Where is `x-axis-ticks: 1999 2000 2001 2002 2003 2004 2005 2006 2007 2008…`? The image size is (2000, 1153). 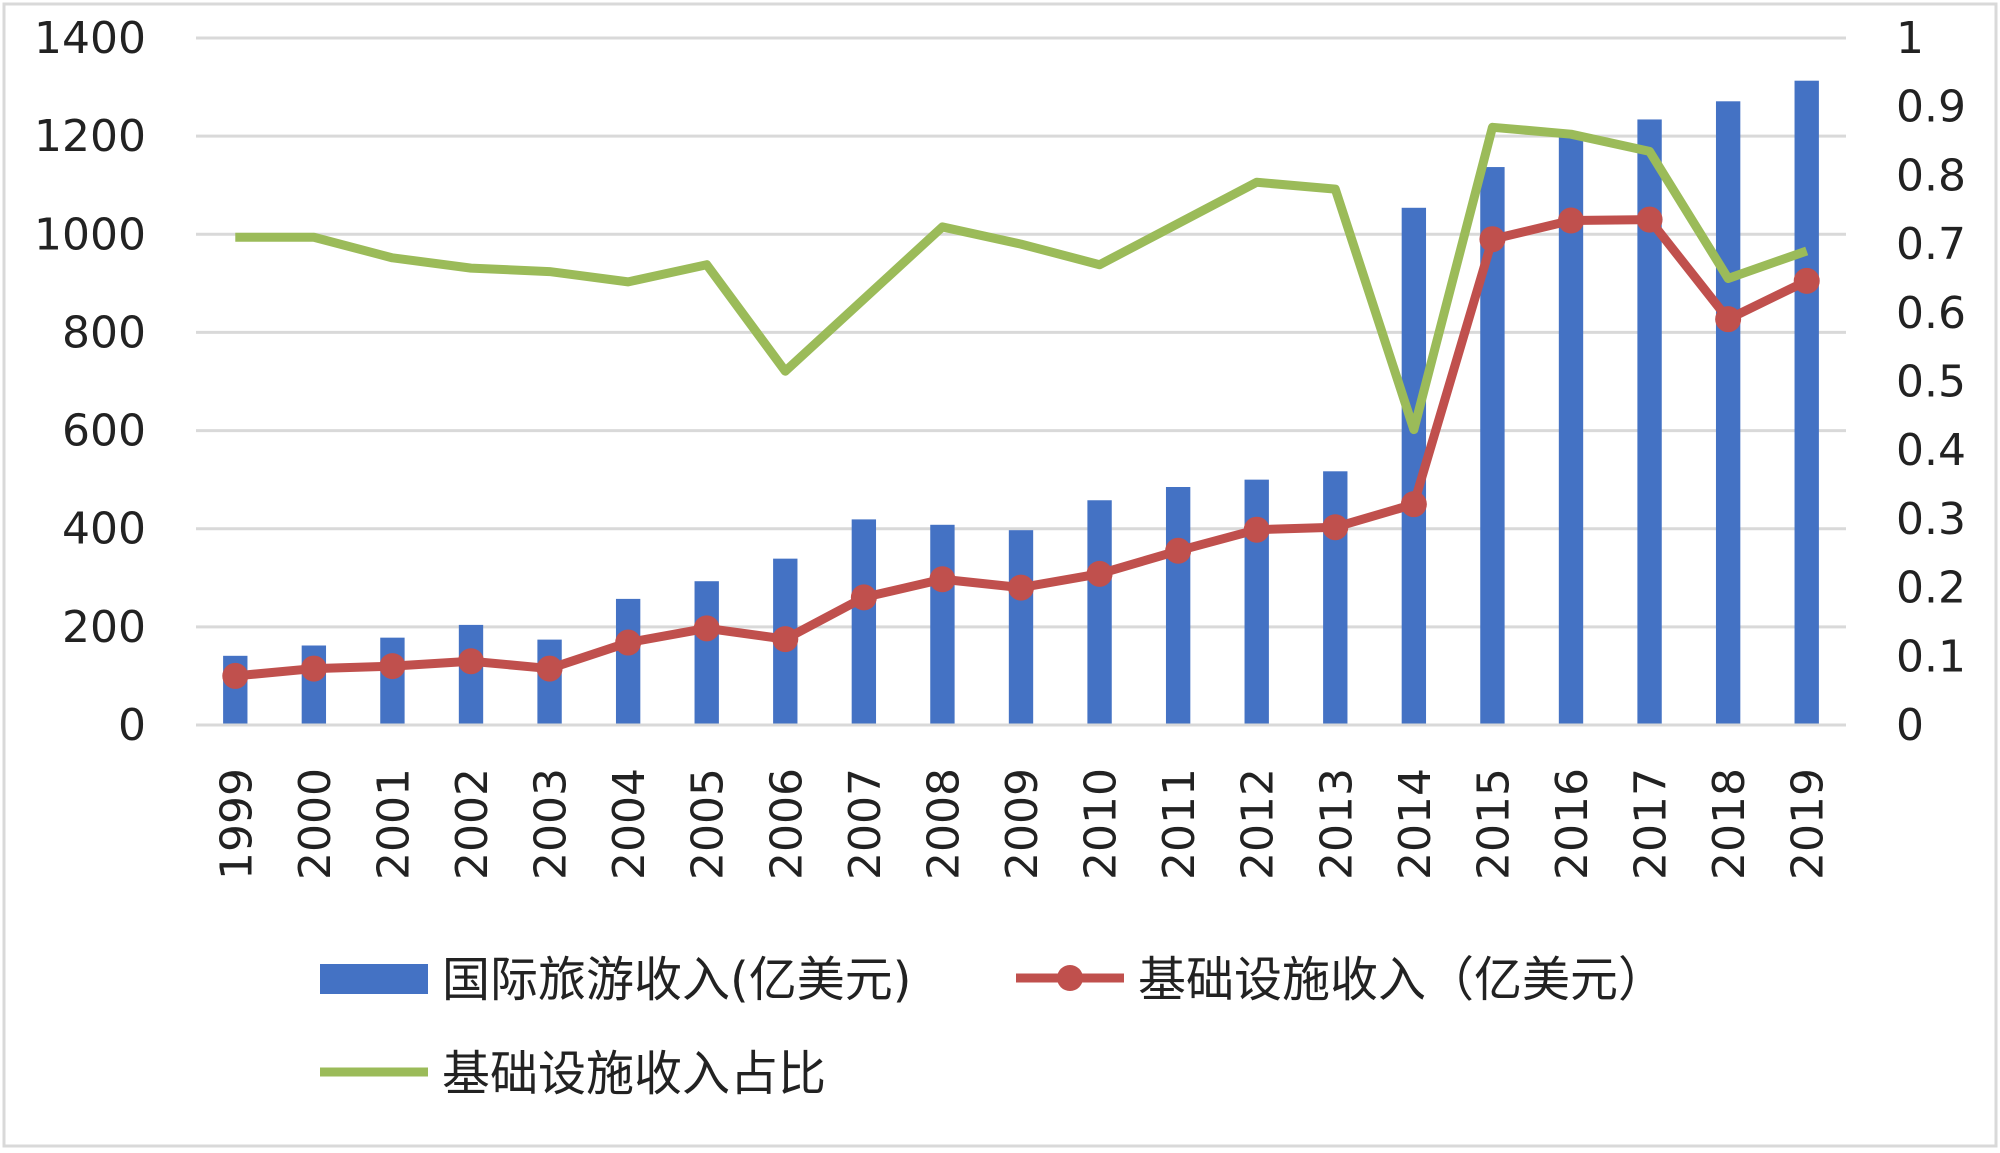 x-axis-ticks: 1999 2000 2001 2002 2003 2004 2005 2006 2007 2008… is located at coordinates (1022, 824).